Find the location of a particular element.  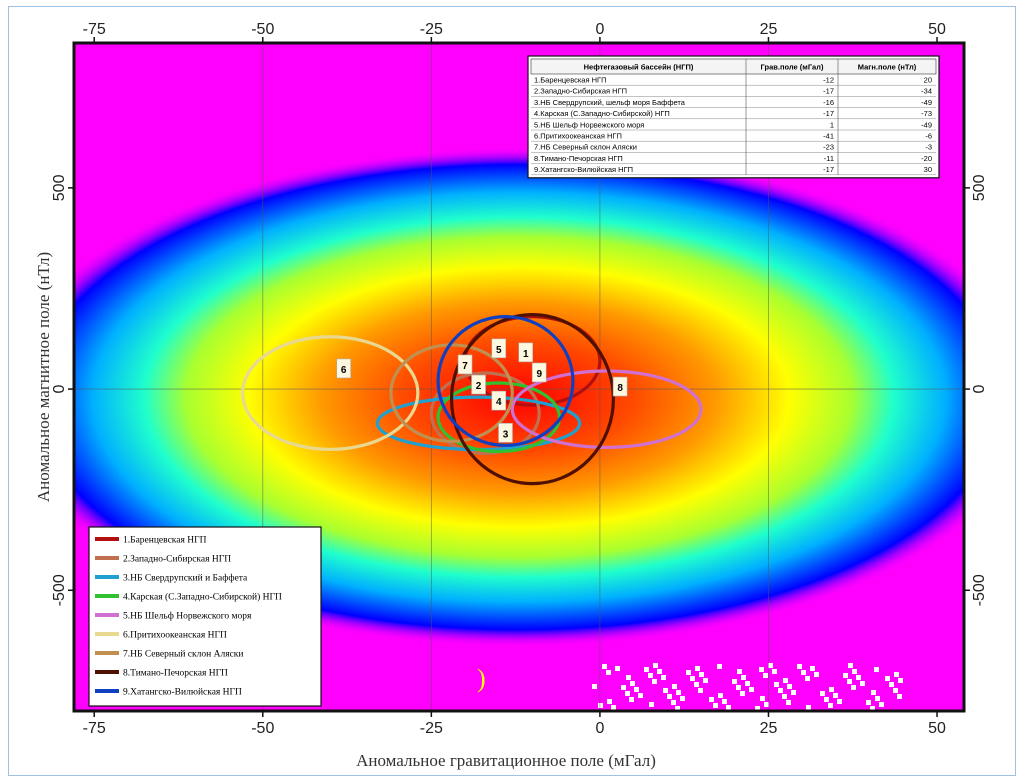

table-cell-name: 1.Баренцевская НГП is located at coordinates (570, 80).